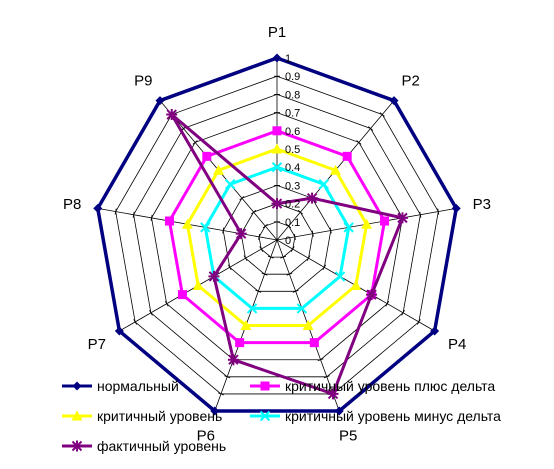 Image resolution: width=554 pixels, height=469 pixels. I want to click on legend-item: критичный уровень минус дельта, so click(375, 416).